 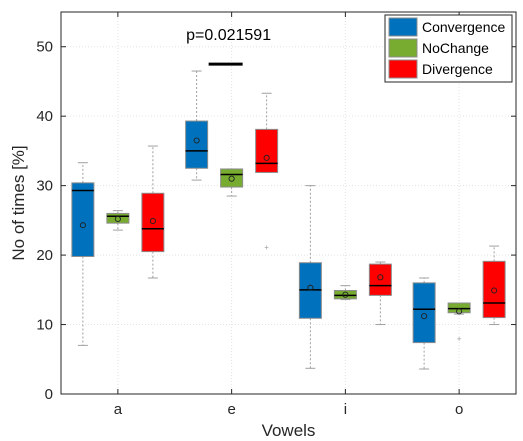 I want to click on legend-label: Divergence, so click(x=457, y=69).